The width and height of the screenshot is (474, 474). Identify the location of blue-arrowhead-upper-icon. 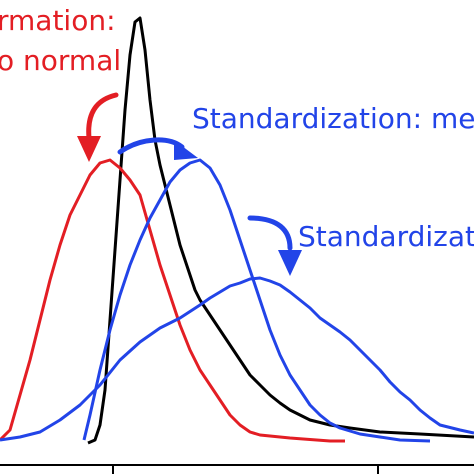
(186, 150).